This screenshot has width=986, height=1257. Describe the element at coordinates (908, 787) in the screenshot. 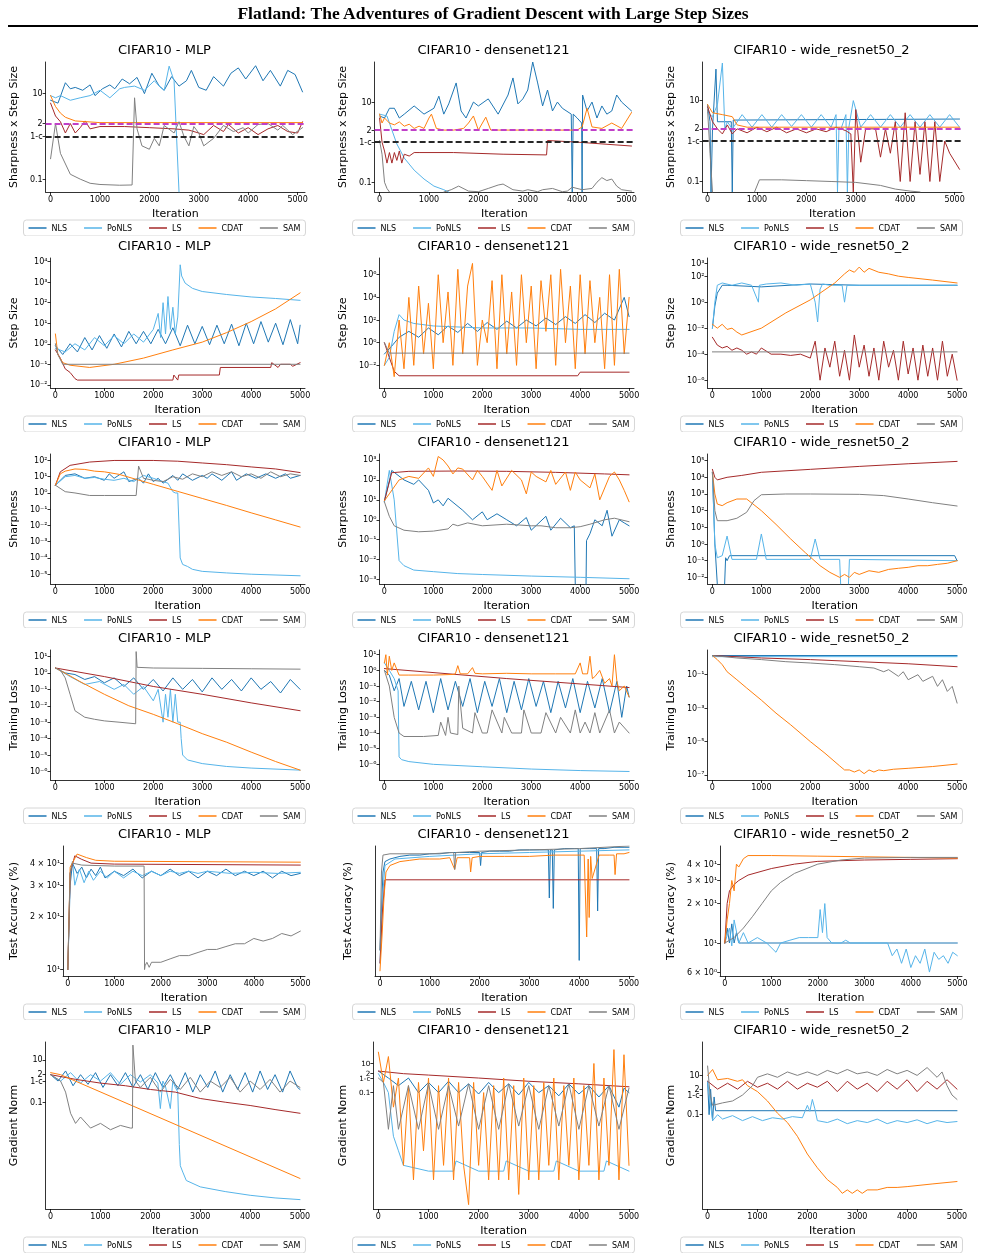

I see `x-tick-label: 4000` at that location.